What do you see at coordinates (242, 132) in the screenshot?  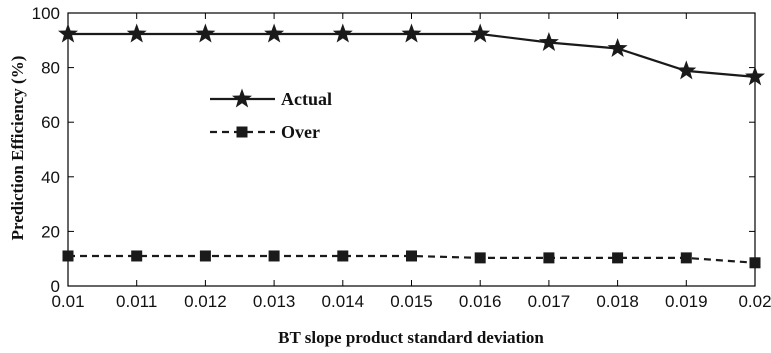 I see `legend-marker-over` at bounding box center [242, 132].